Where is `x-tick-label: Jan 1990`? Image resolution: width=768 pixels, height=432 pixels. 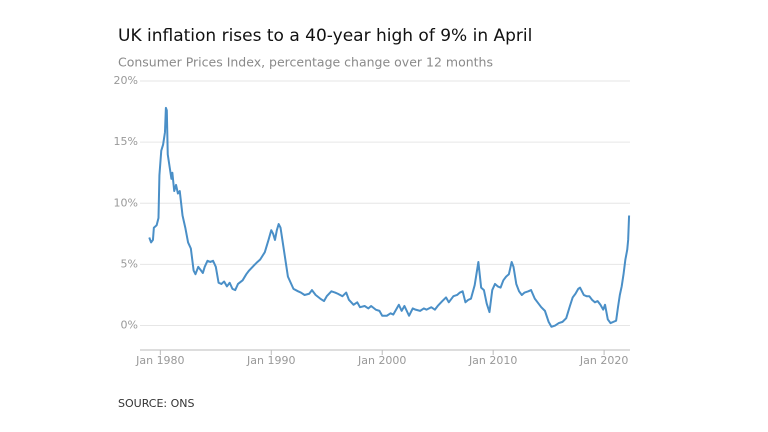 x-tick-label: Jan 1990 is located at coordinates (270, 360).